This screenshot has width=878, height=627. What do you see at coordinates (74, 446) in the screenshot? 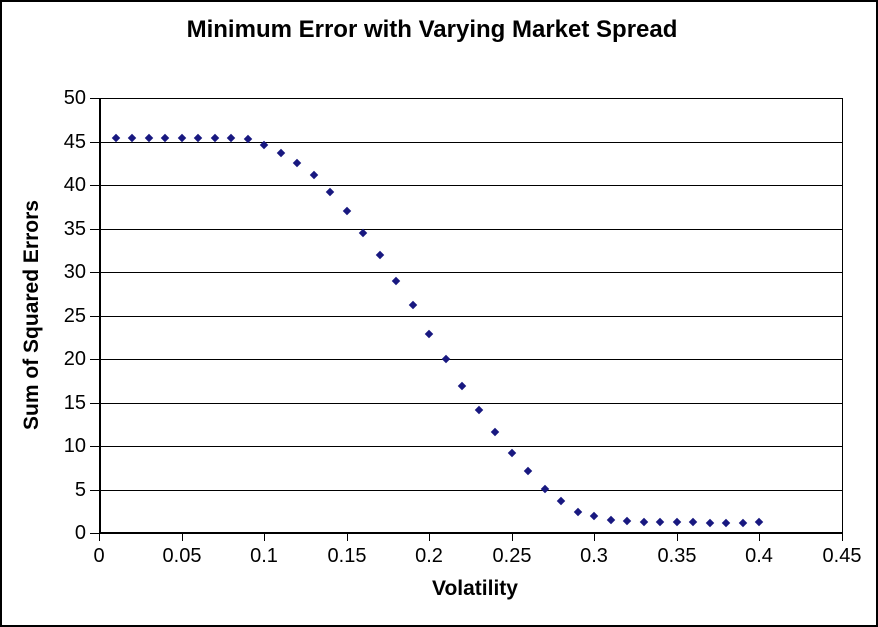
I see `y-tick-label: 10` at bounding box center [74, 446].